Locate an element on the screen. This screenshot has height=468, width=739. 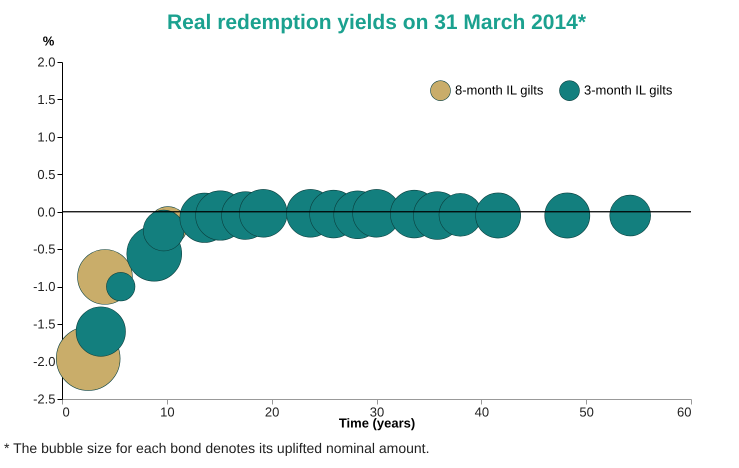
x-tick-label: 40 is located at coordinates (482, 412).